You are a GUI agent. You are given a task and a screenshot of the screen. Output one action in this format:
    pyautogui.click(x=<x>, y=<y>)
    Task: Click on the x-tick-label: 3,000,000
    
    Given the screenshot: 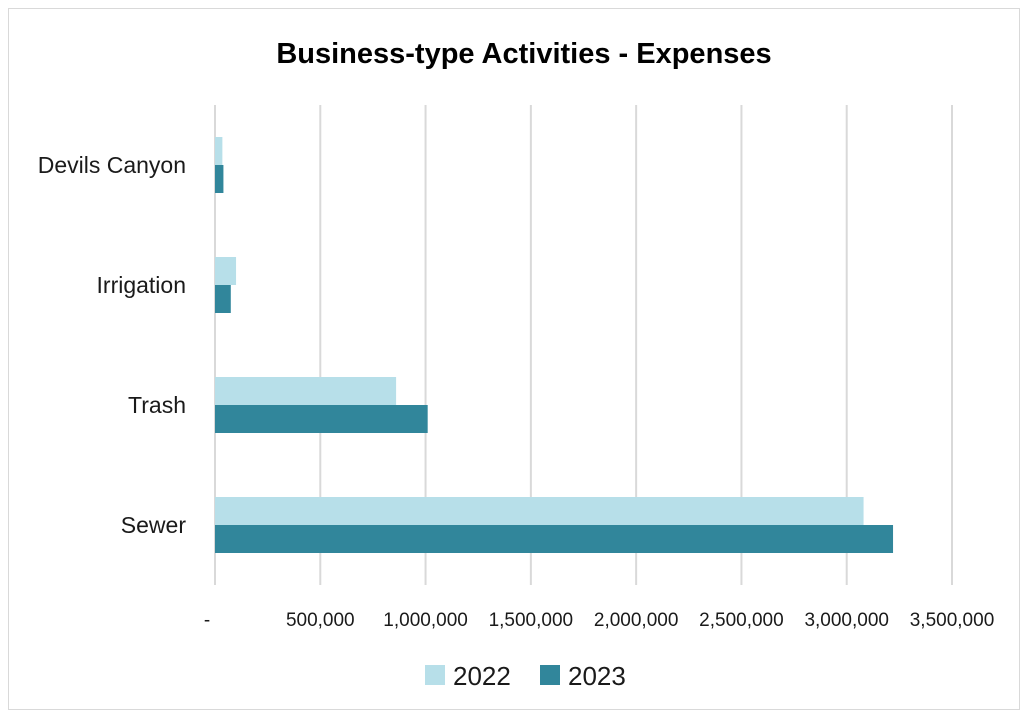 What is the action you would take?
    pyautogui.click(x=846, y=620)
    